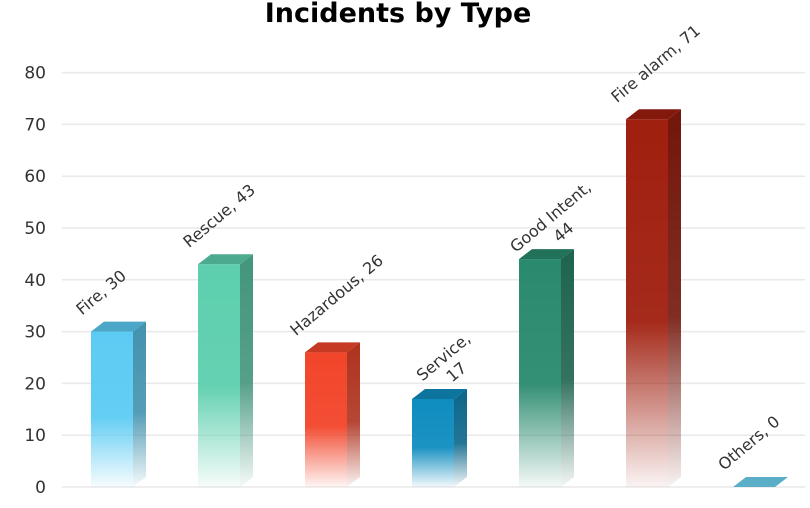  I want to click on y-tick-label: 40, so click(35, 281).